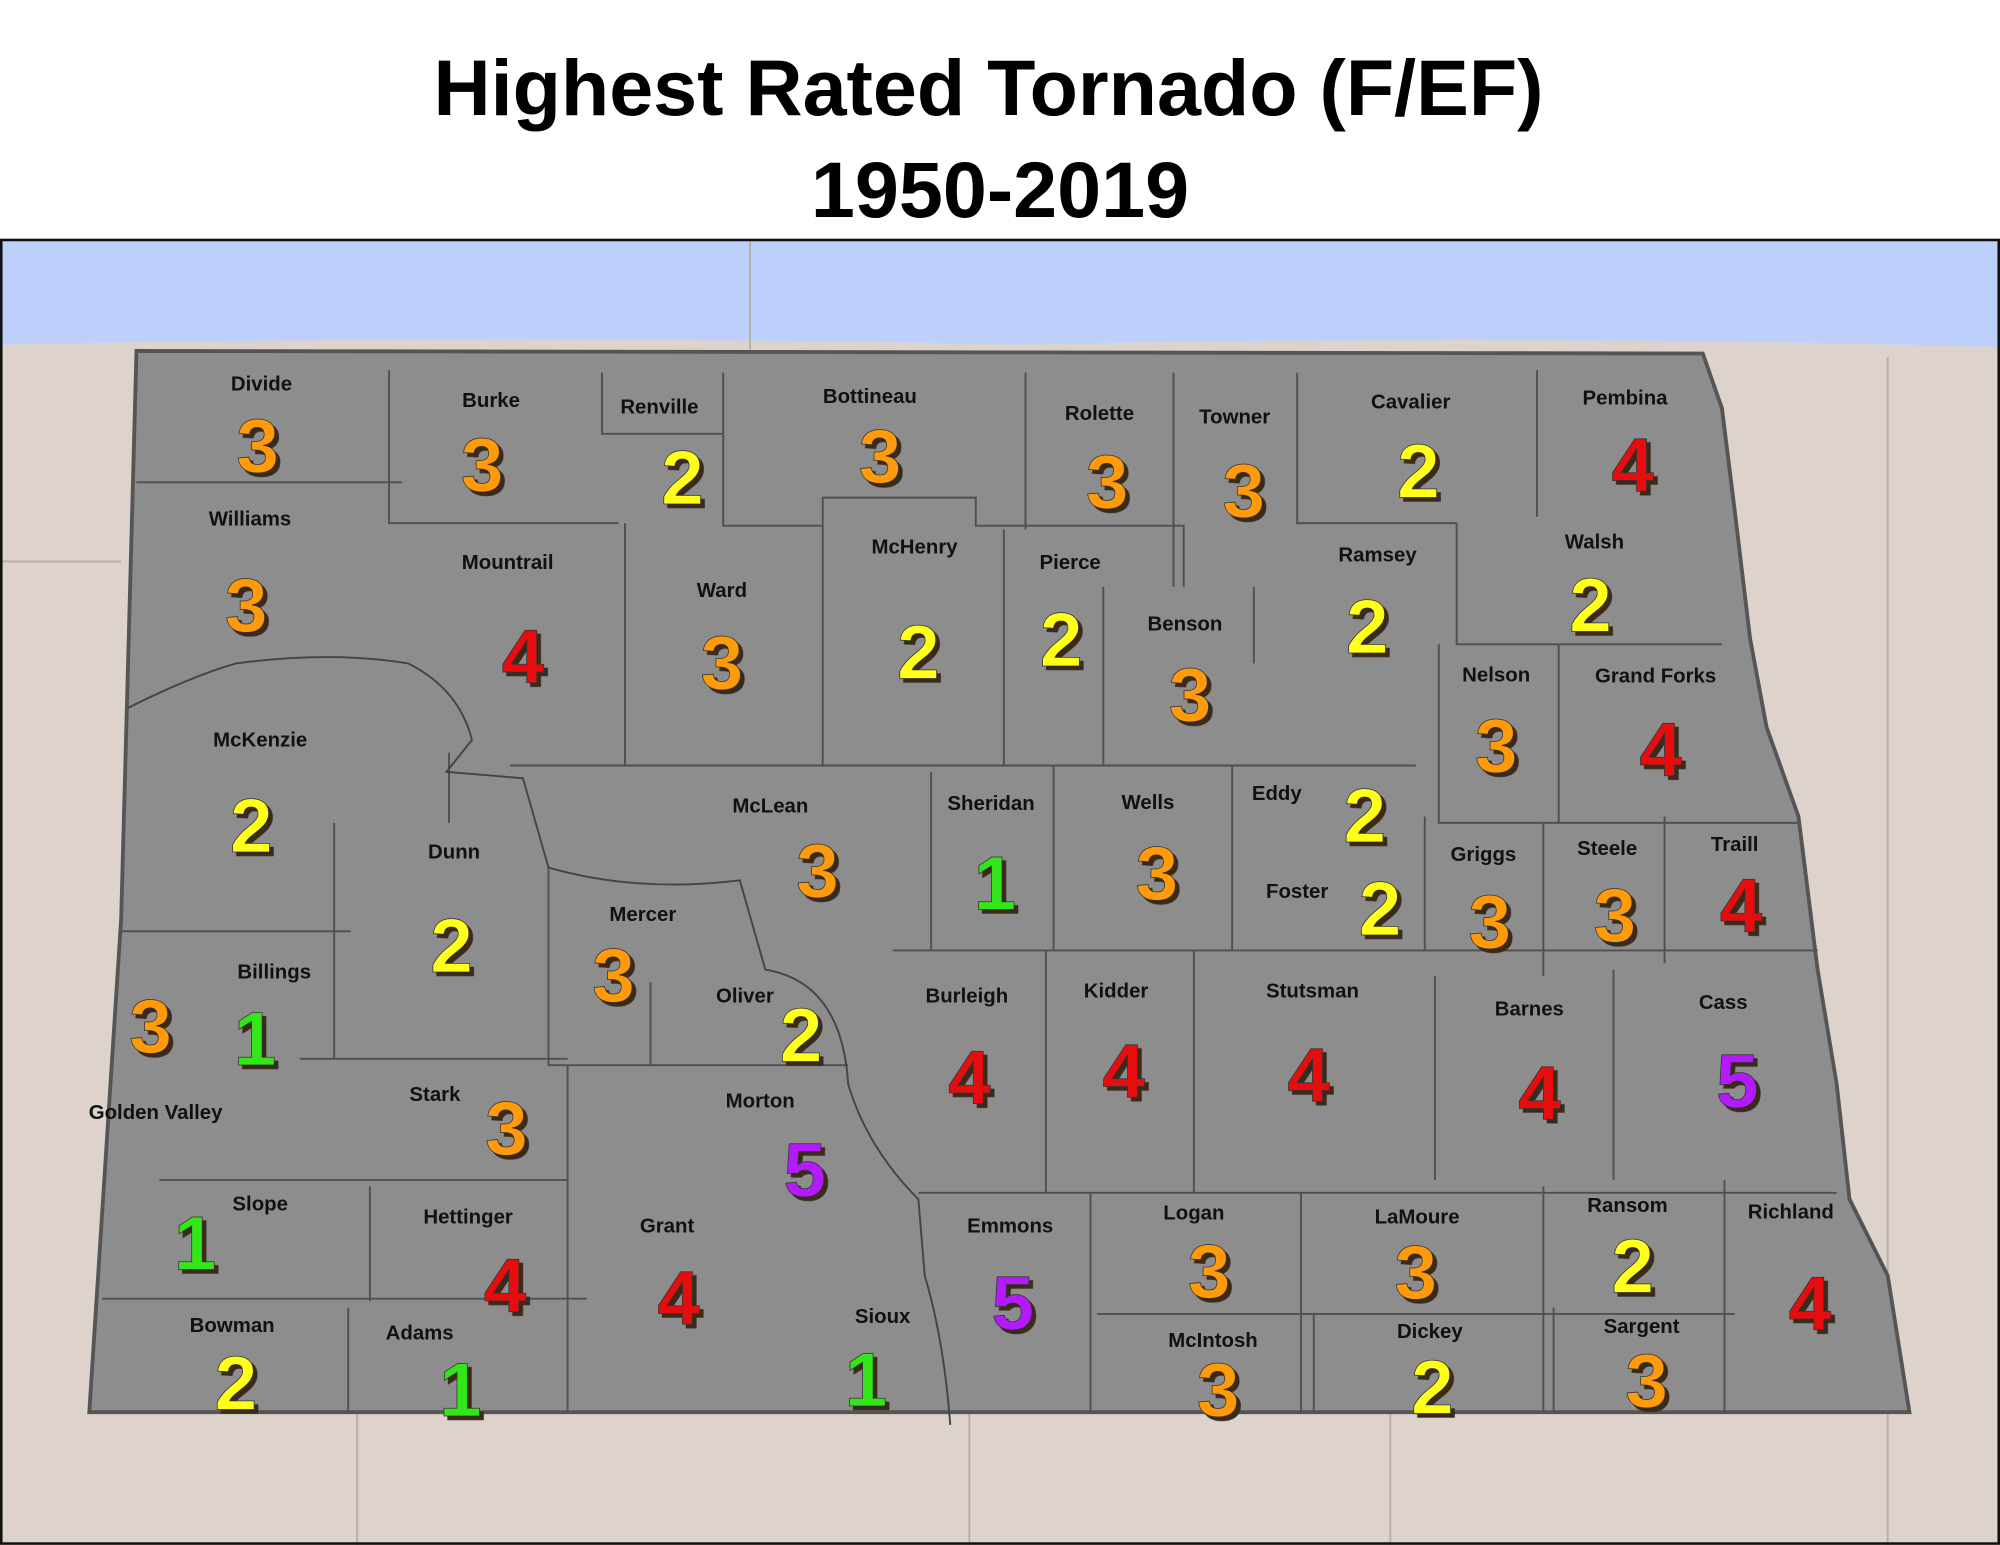 Image resolution: width=2000 pixels, height=1545 pixels. I want to click on county-name: Dickey, so click(1430, 1332).